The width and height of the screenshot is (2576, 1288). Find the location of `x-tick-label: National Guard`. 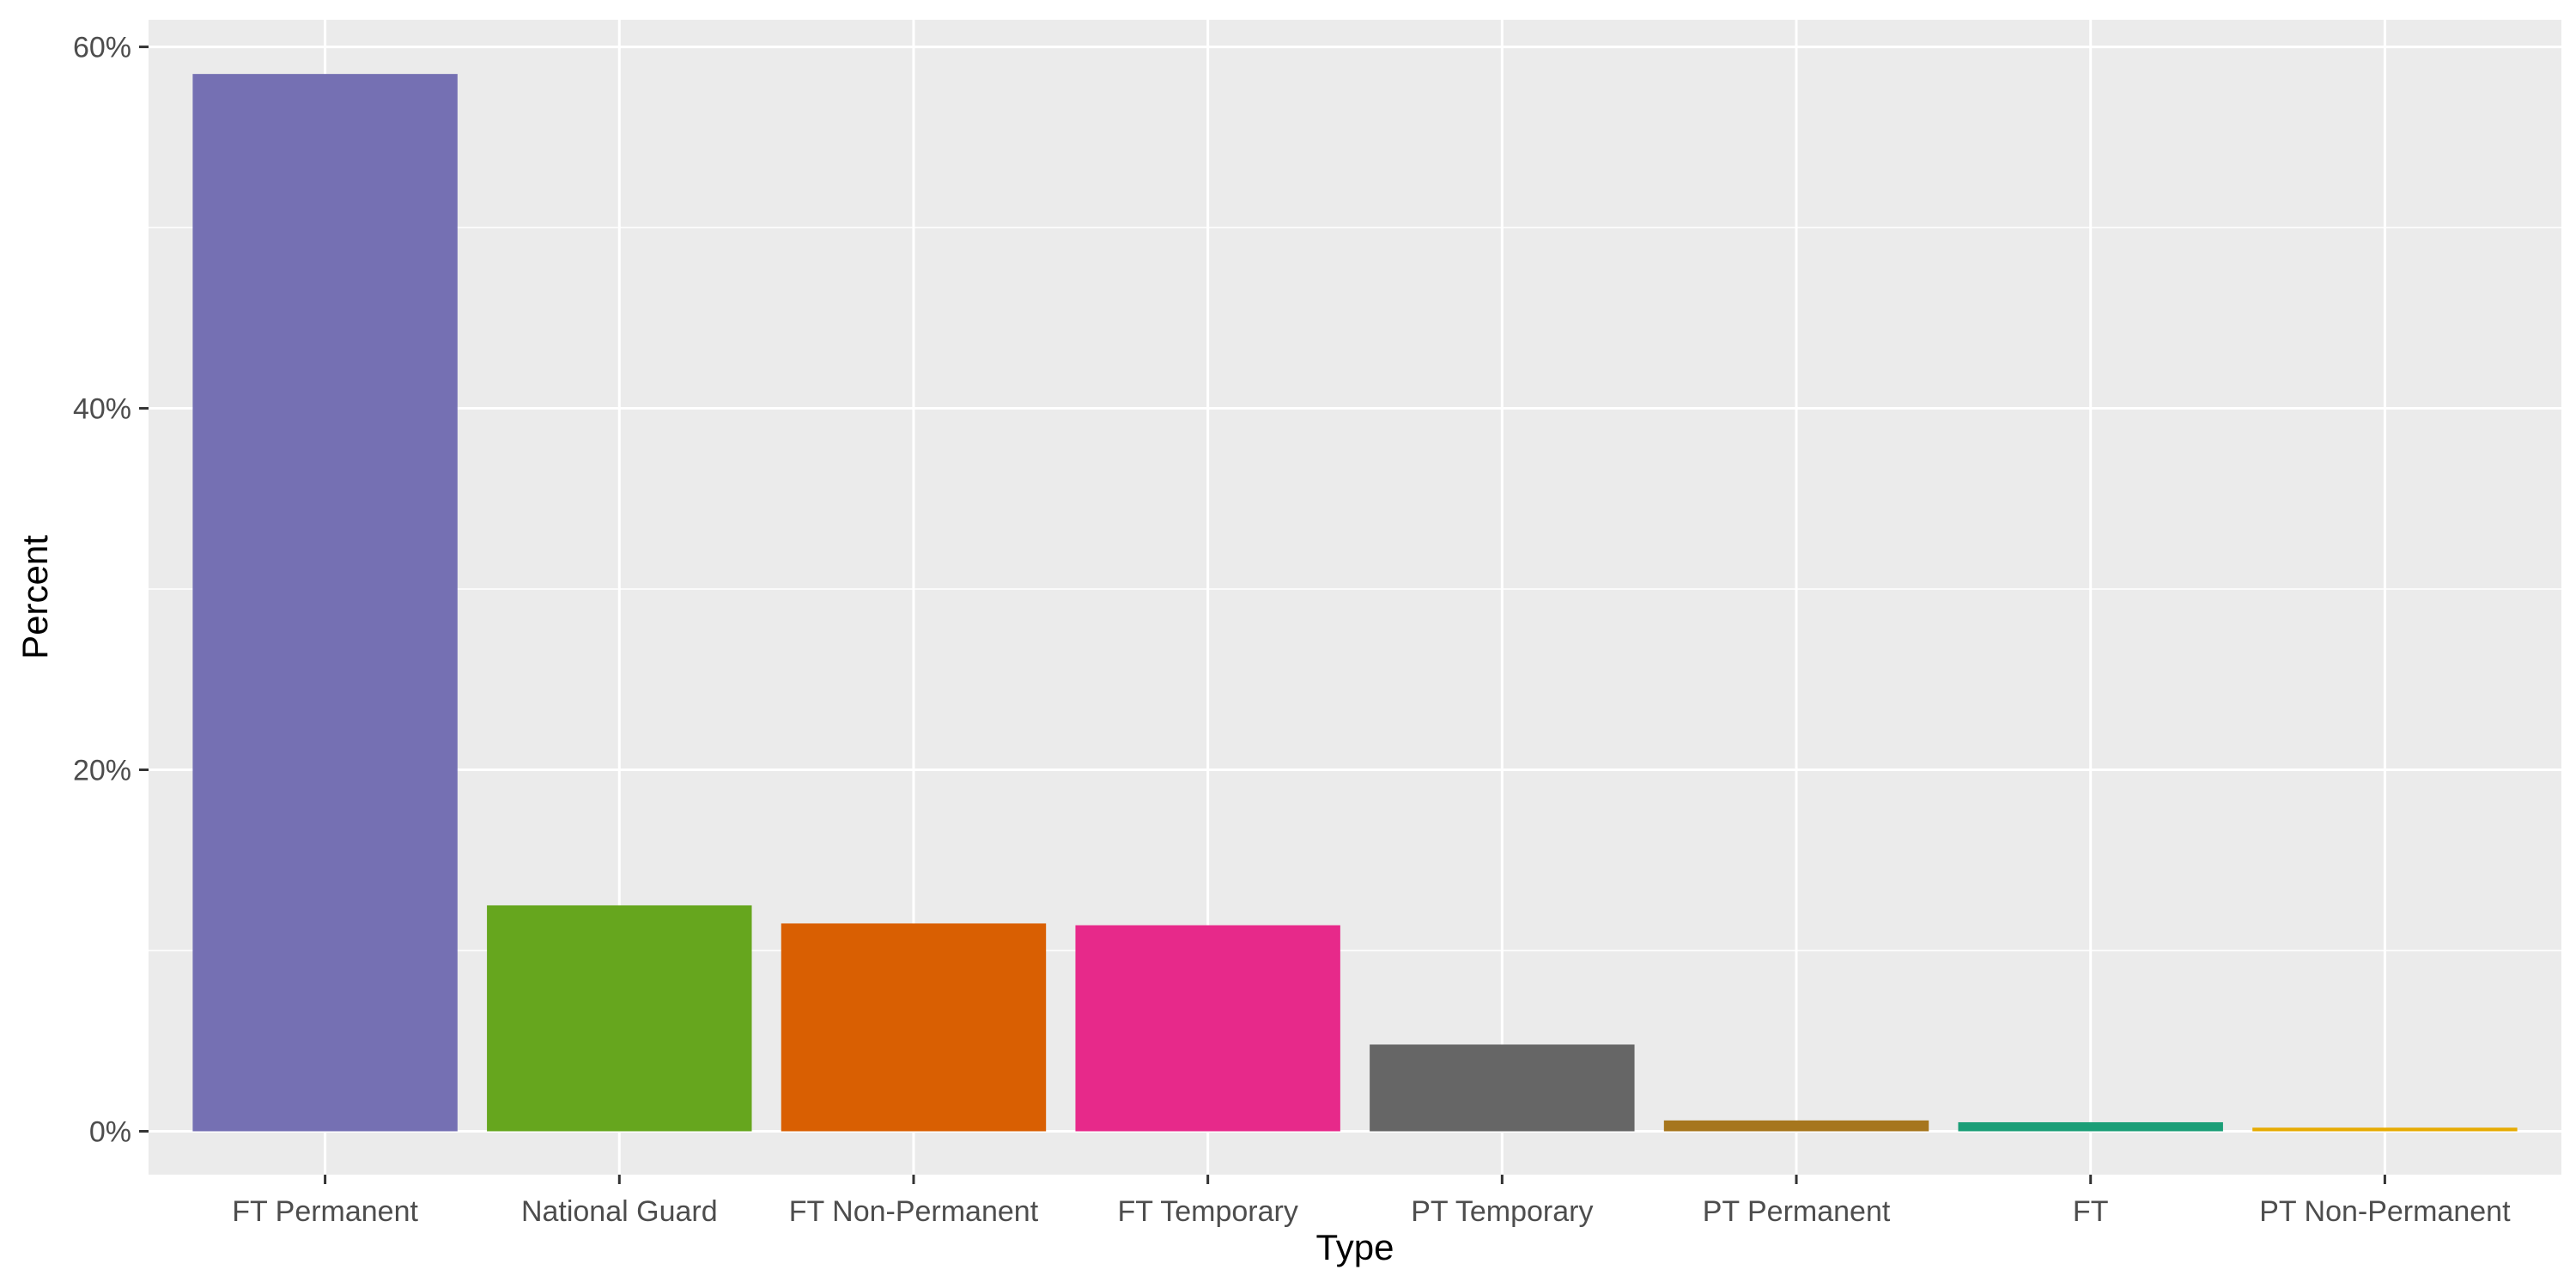

x-tick-label: National Guard is located at coordinates (619, 1211).